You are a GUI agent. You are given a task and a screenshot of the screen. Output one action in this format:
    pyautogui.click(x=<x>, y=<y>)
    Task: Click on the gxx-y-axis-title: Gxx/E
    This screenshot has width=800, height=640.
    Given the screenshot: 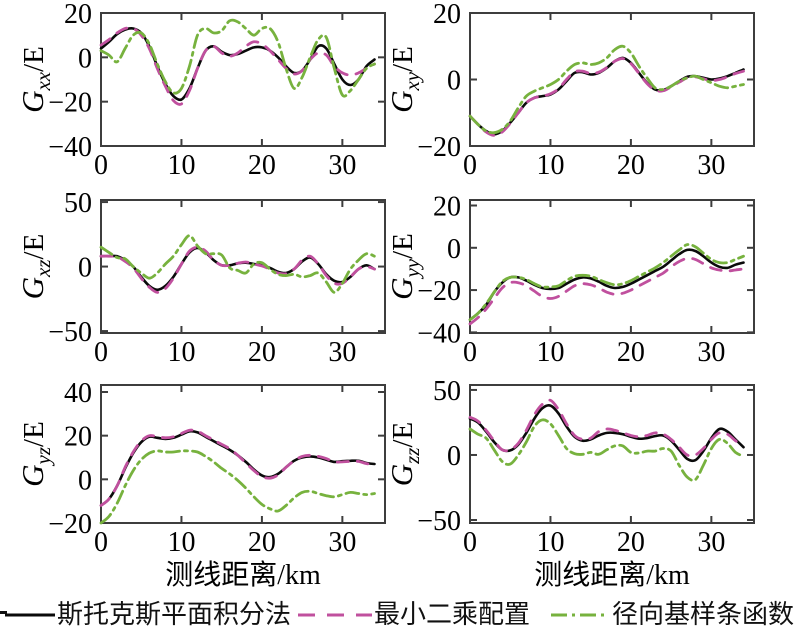 What is the action you would take?
    pyautogui.click(x=35, y=79)
    